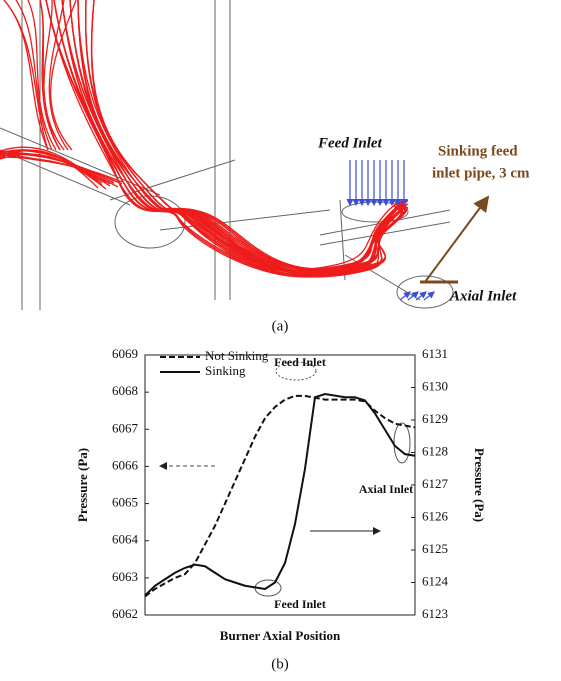 The width and height of the screenshot is (561, 681). What do you see at coordinates (481, 173) in the screenshot?
I see `pipe-label: inlet pipe, 3 cm` at bounding box center [481, 173].